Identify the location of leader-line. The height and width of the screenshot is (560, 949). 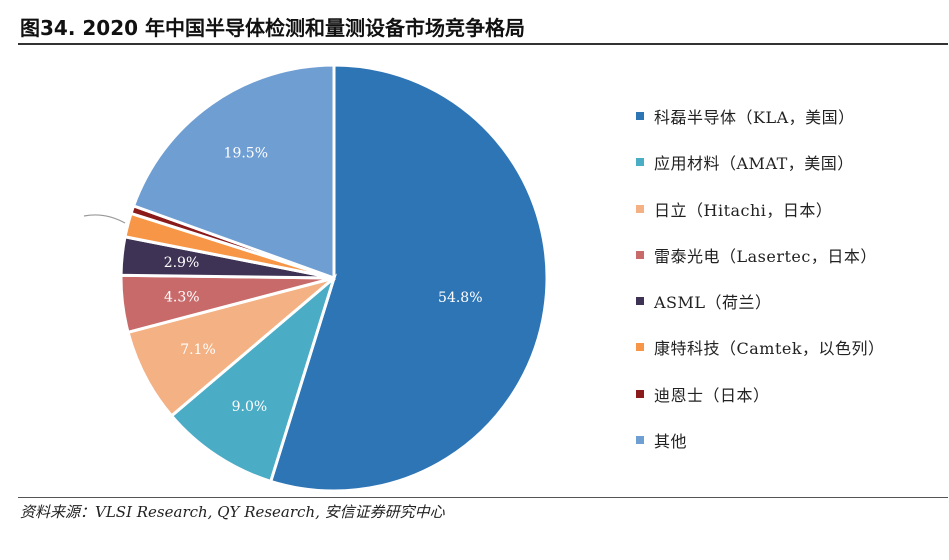
(104, 219).